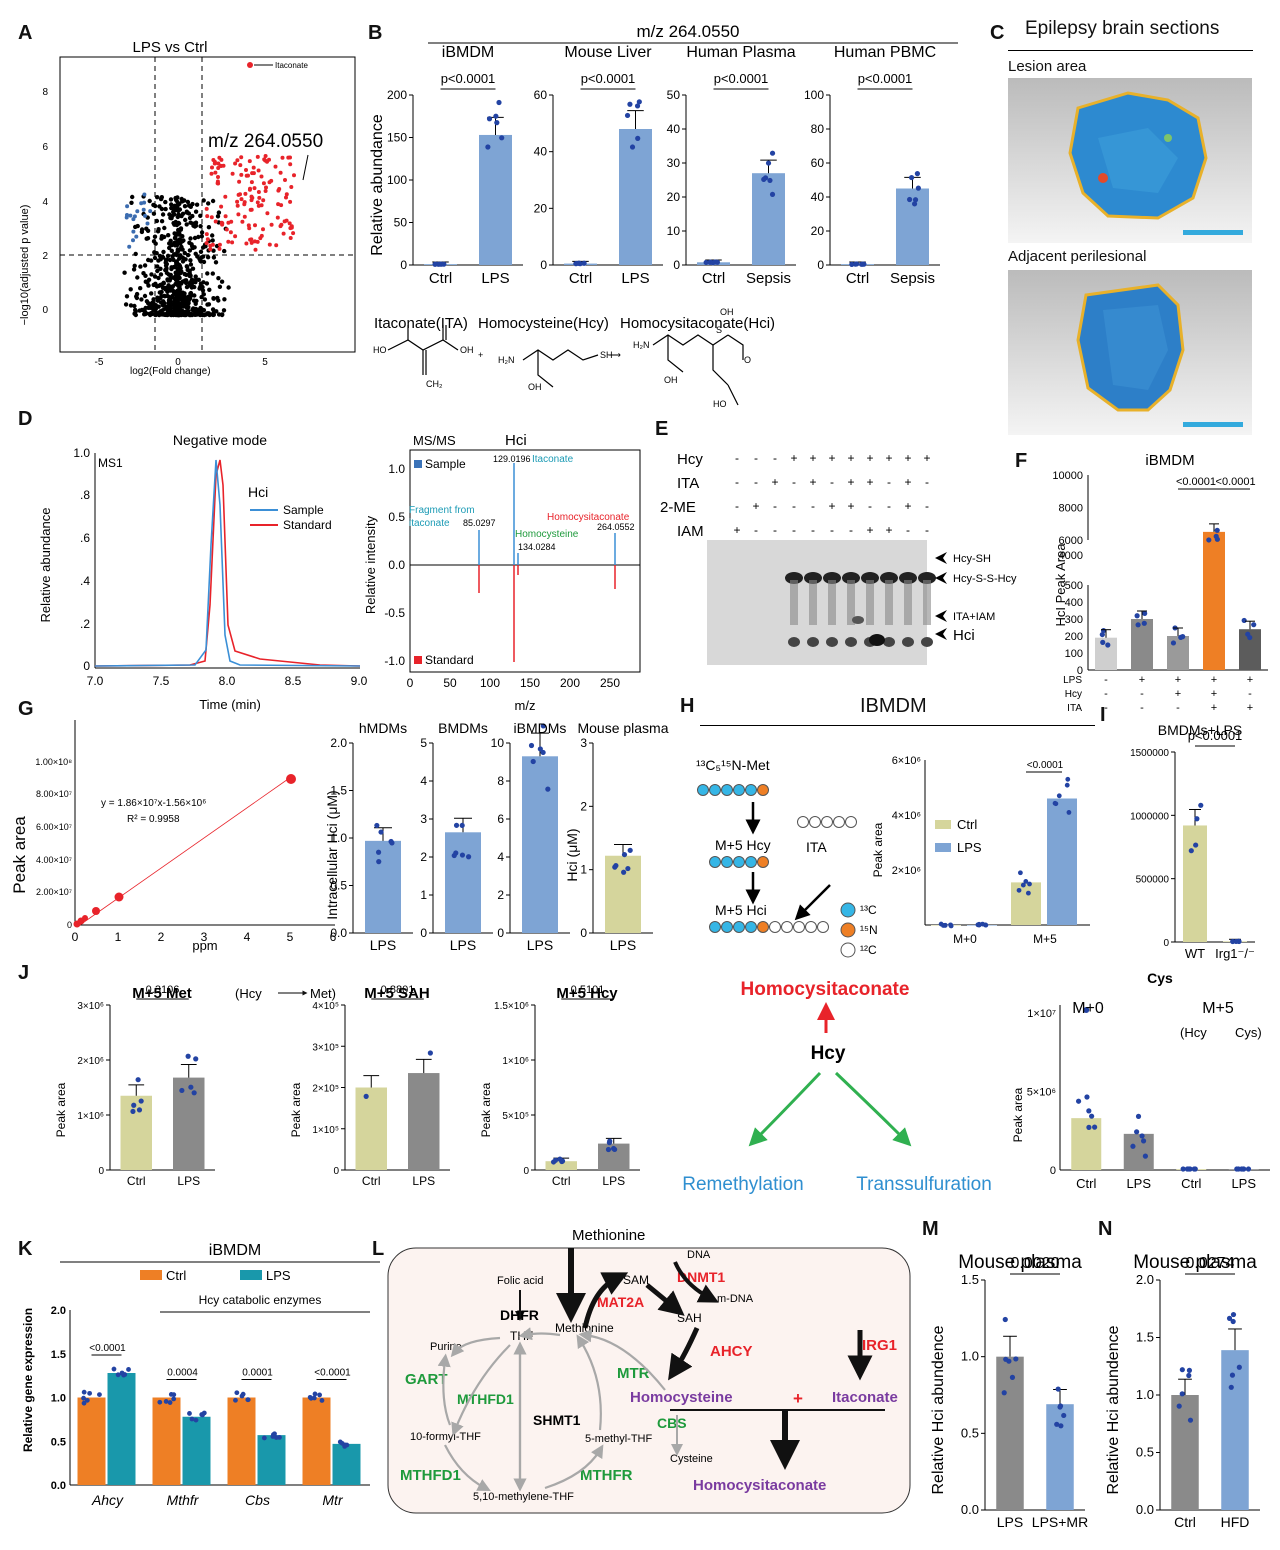 Image resolution: width=1280 pixels, height=1550 pixels. Describe the element at coordinates (872, 165) in the screenshot. I see `b-chart: 0 20 40 60 80 100 Ctrl Sepsis Human PBMC p<0.0001` at that location.